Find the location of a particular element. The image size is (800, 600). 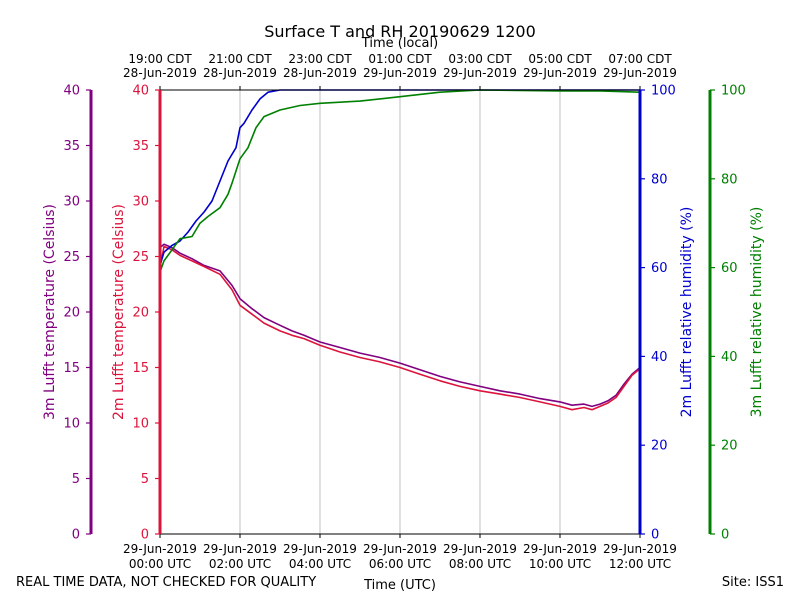

top-tick-time: 19:00 CDT is located at coordinates (160, 59).